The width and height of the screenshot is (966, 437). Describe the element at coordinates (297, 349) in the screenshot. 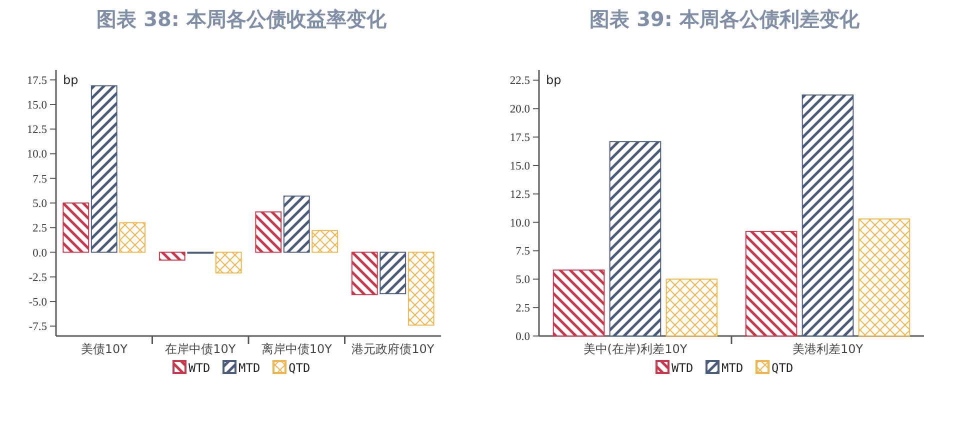

I see `x-tick-label: 离岸中债10Y` at that location.